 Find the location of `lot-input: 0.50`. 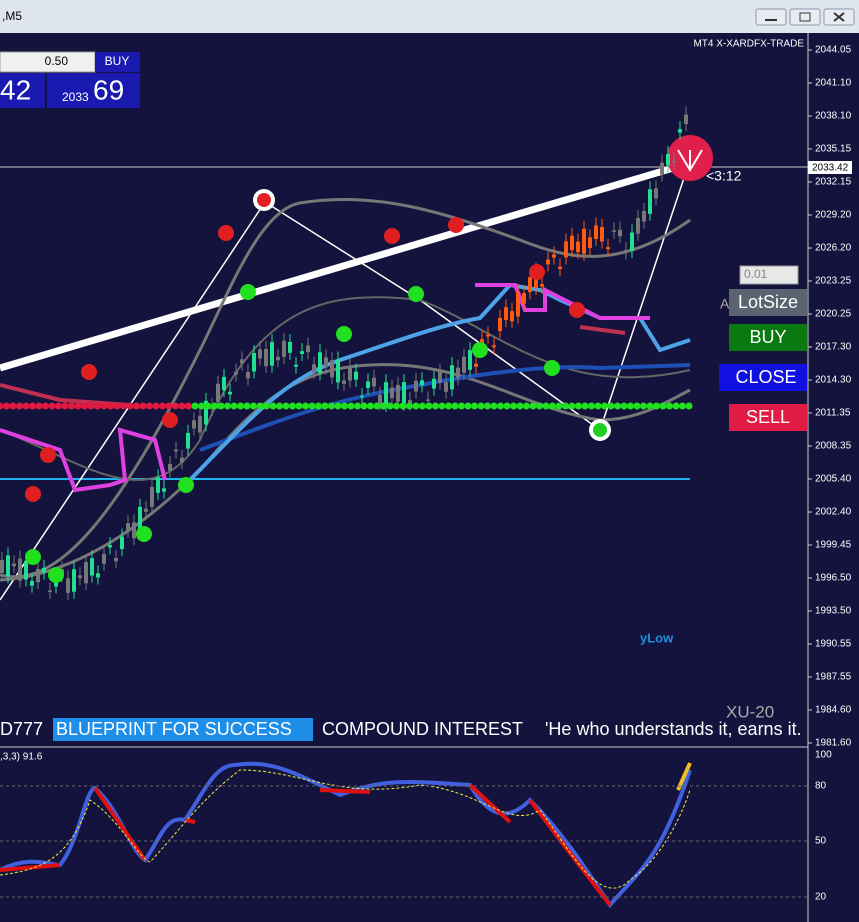

lot-input: 0.50 is located at coordinates (57, 61).